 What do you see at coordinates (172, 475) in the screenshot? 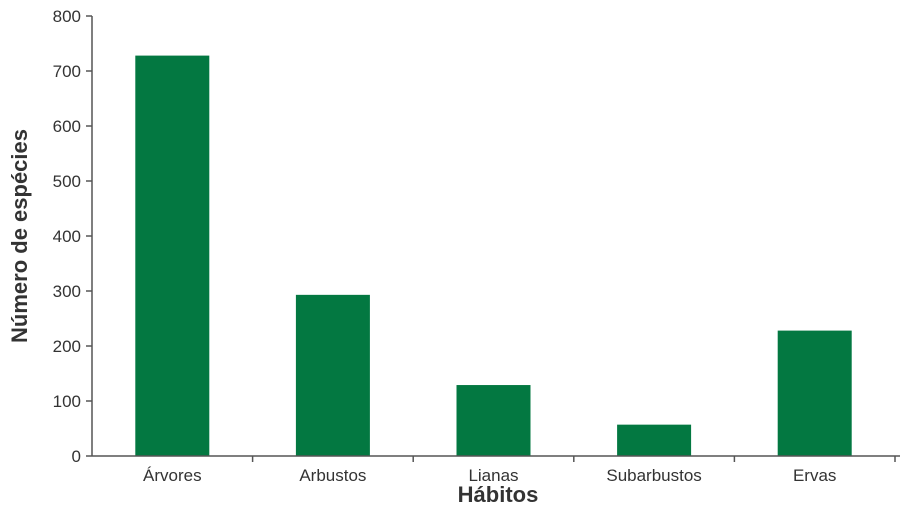
I see `x-tick-label: Árvores` at bounding box center [172, 475].